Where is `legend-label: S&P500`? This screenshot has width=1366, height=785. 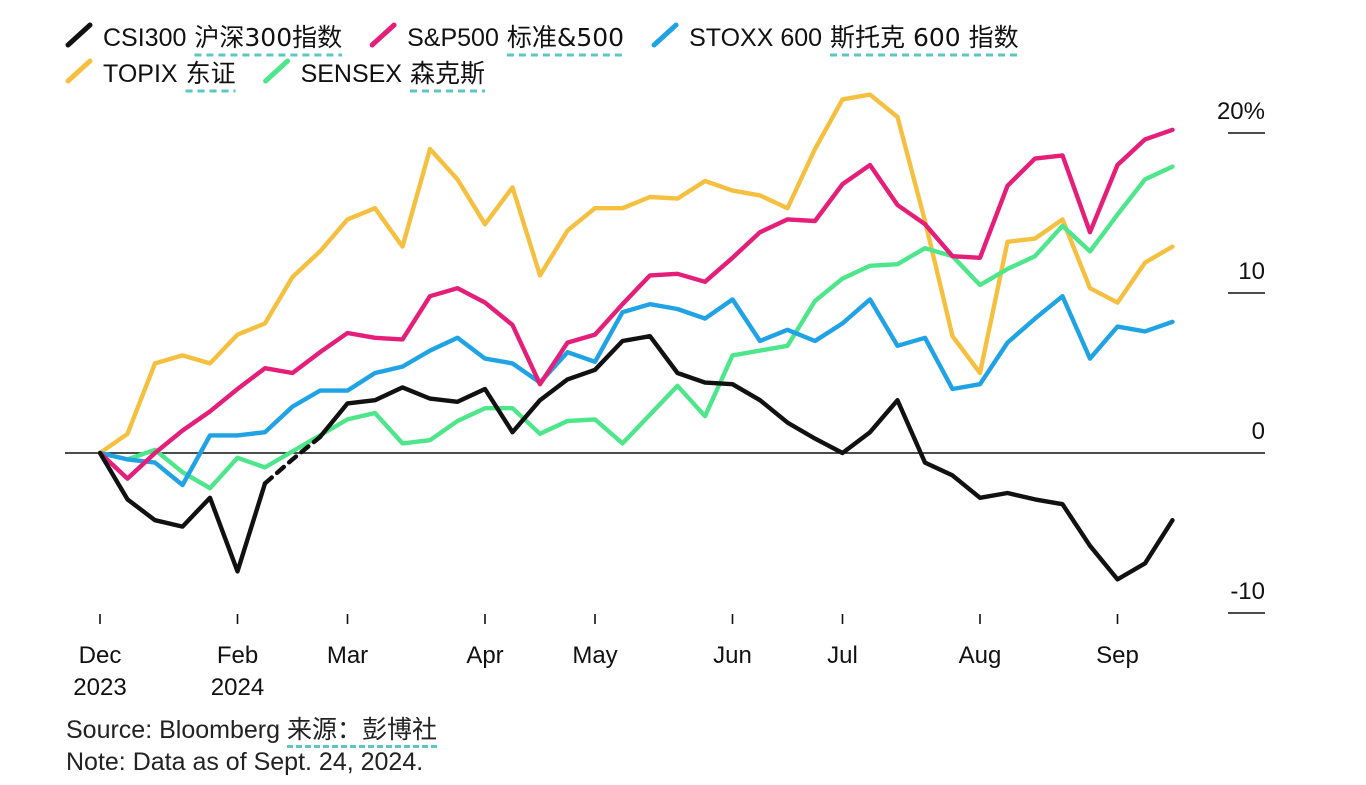
legend-label: S&P500 is located at coordinates (453, 38).